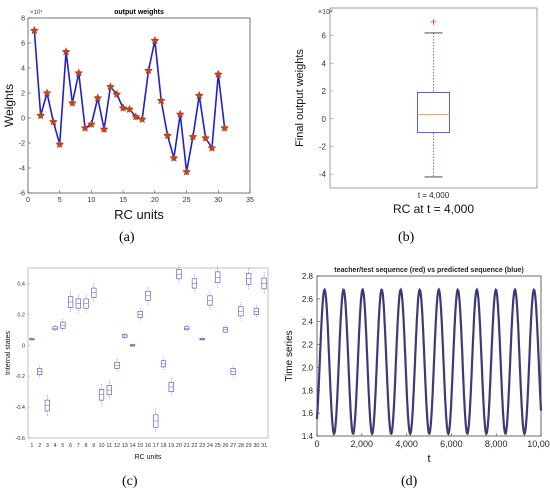 The height and width of the screenshot is (495, 550). I want to click on x-tick-label-c: 29, so click(249, 446).